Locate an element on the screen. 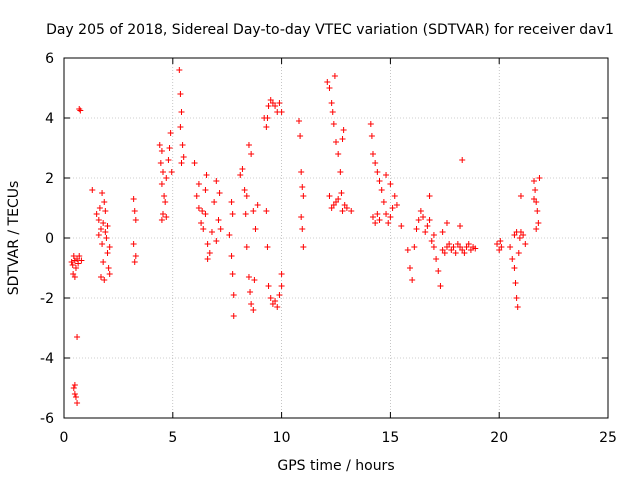 This screenshot has width=640, height=480. x-tick-label: 10 is located at coordinates (282, 438).